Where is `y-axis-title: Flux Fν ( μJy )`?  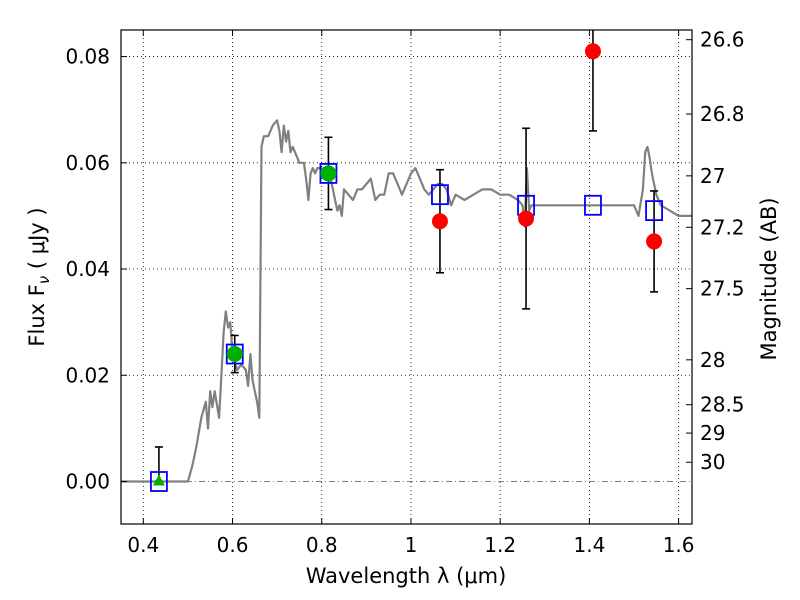
y-axis-title: Flux Fν ( μJy ) is located at coordinates (39, 276).